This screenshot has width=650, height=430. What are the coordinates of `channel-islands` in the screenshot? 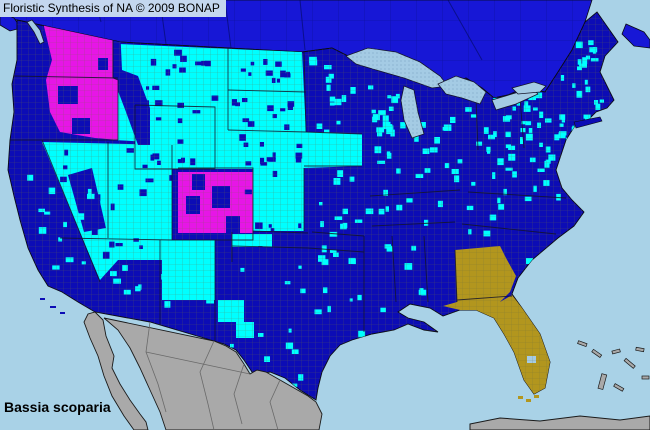 It's located at (52, 306).